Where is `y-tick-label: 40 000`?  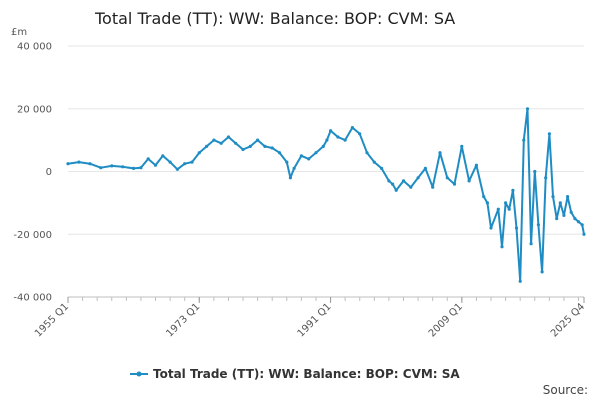 y-tick-label: 40 000 is located at coordinates (34, 47).